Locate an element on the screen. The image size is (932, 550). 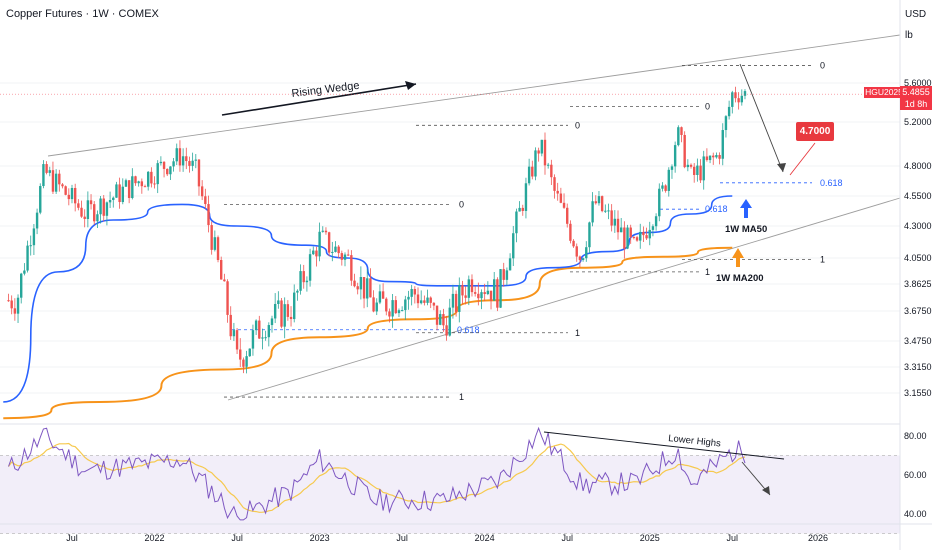
interval-label: 1W is located at coordinates (100, 14).